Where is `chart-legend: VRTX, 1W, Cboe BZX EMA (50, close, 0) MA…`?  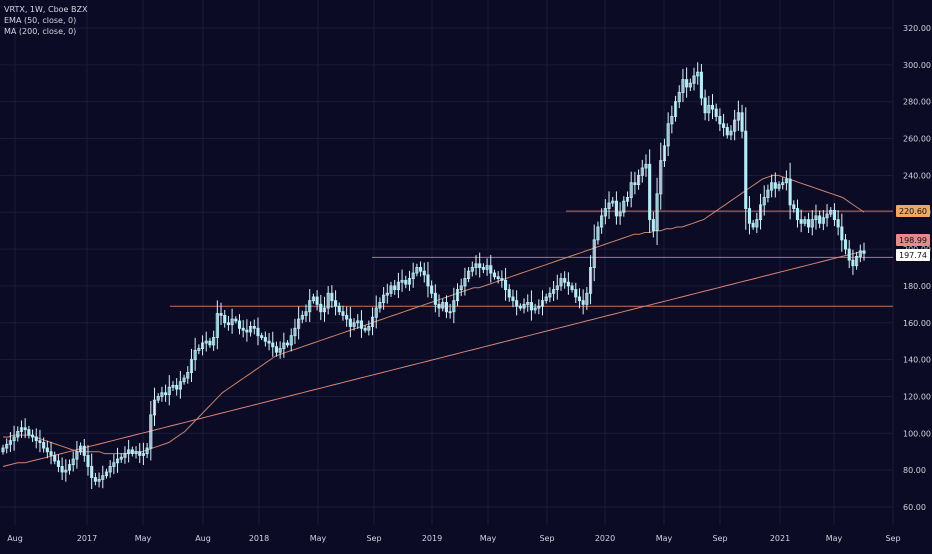
chart-legend: VRTX, 1W, Cboe BZX EMA (50, close, 0) MA… is located at coordinates (45, 20).